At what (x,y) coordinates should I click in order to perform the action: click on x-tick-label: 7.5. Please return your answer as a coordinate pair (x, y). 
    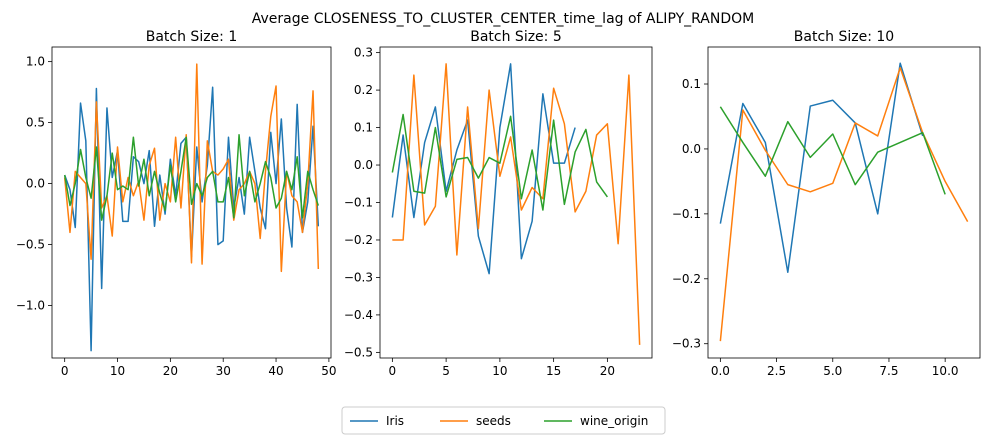
    Looking at the image, I should click on (888, 371).